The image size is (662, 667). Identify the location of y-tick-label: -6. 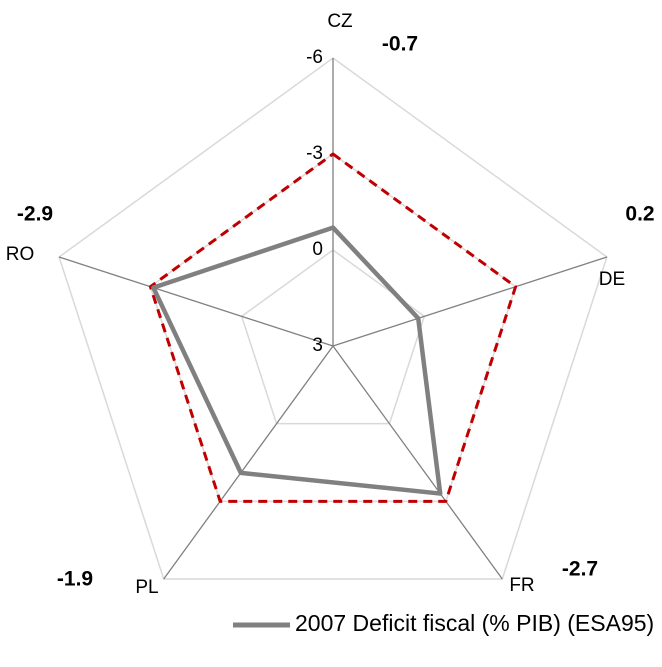
(314, 57).